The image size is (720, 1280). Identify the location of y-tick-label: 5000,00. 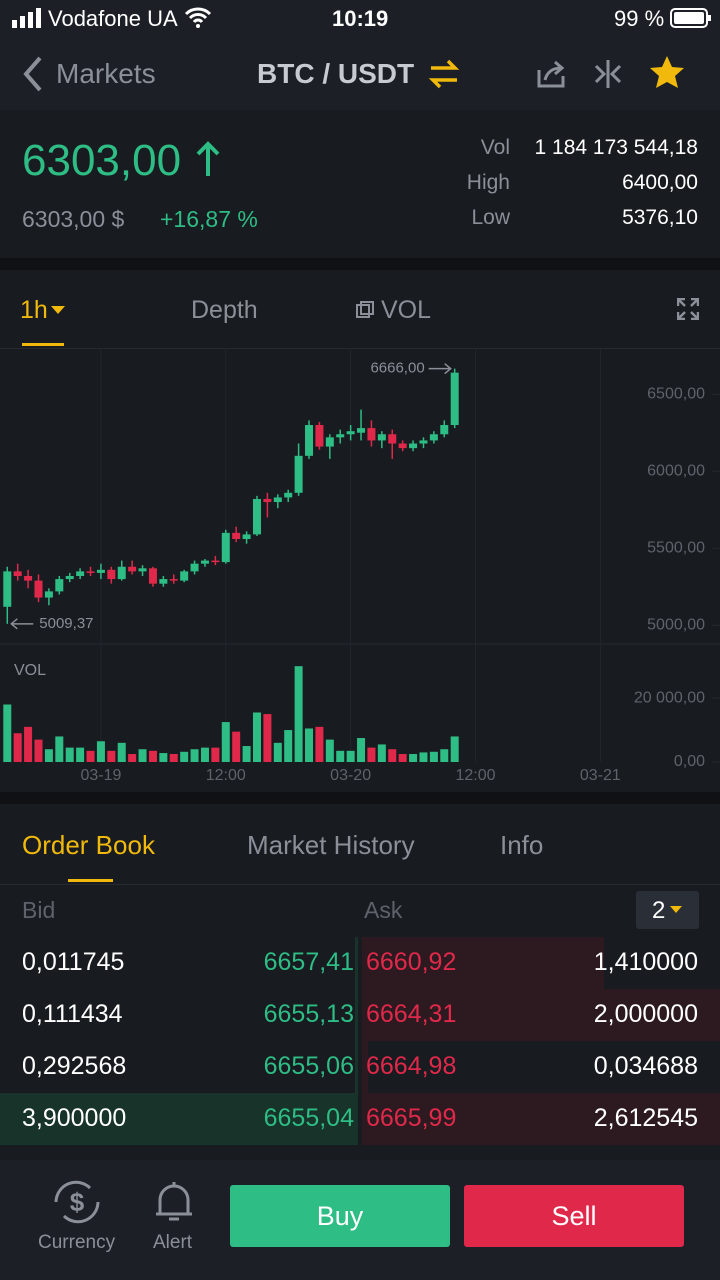
(676, 625).